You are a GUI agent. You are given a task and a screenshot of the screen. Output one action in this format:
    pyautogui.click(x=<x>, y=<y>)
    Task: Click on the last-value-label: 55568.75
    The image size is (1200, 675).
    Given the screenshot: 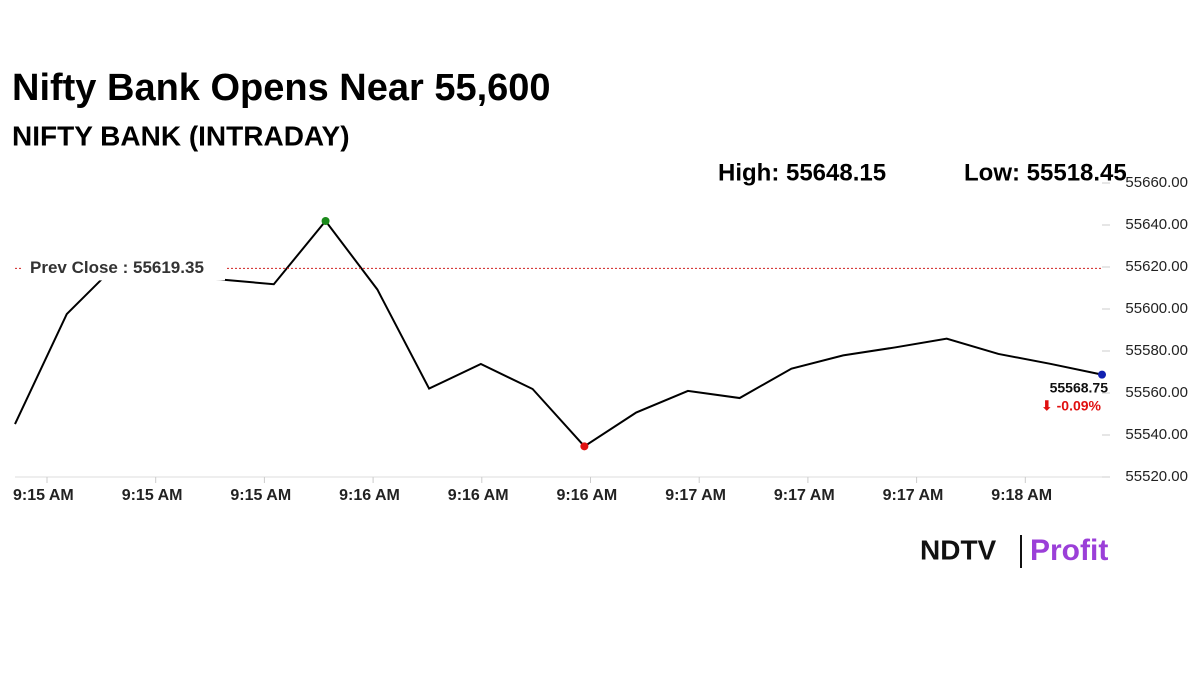 What is the action you would take?
    pyautogui.click(x=1079, y=387)
    